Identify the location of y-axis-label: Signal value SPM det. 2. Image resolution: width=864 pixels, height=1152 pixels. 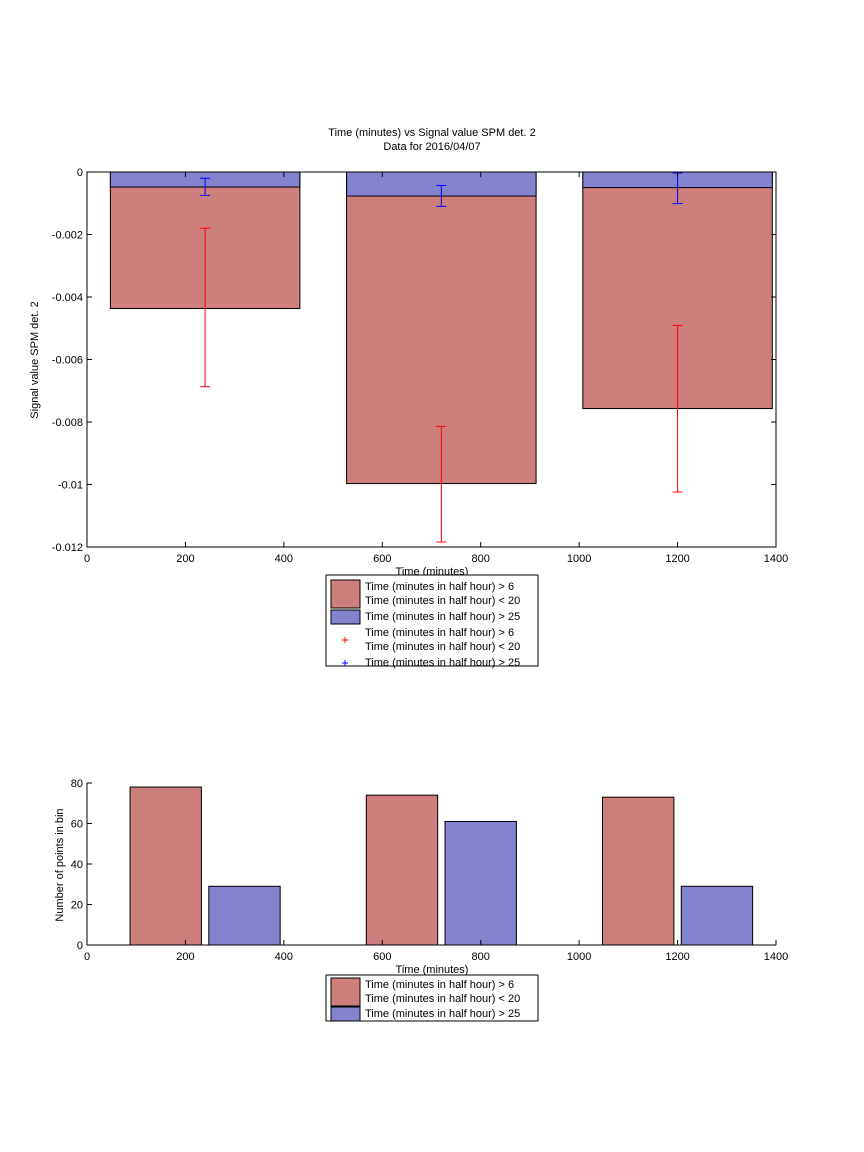
(35, 359).